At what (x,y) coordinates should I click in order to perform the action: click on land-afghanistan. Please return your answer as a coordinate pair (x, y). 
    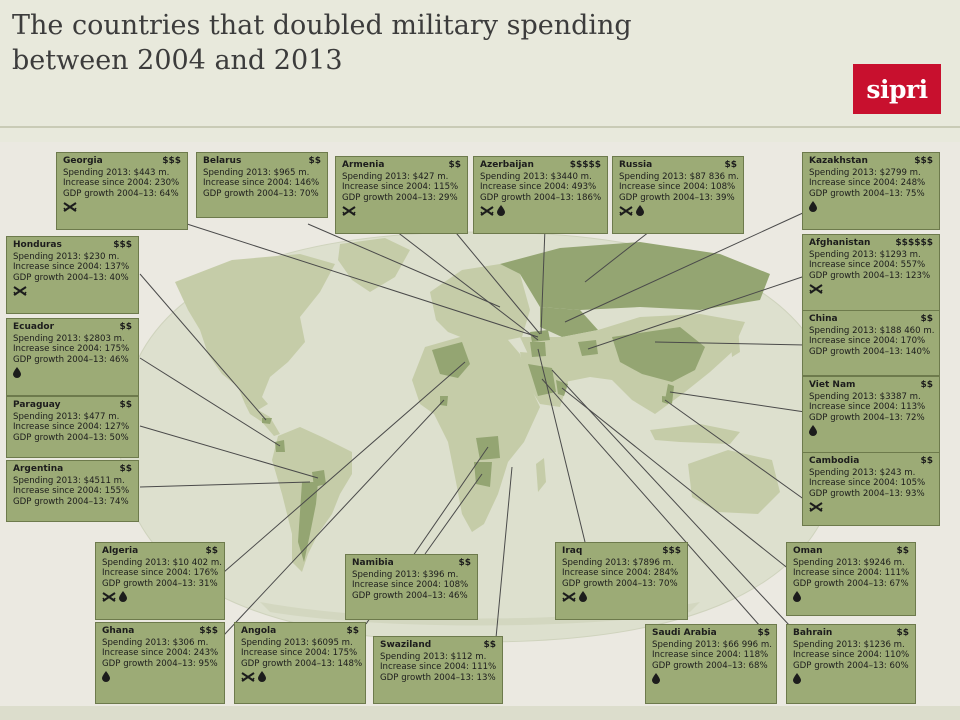
    Looking at the image, I should click on (588, 348).